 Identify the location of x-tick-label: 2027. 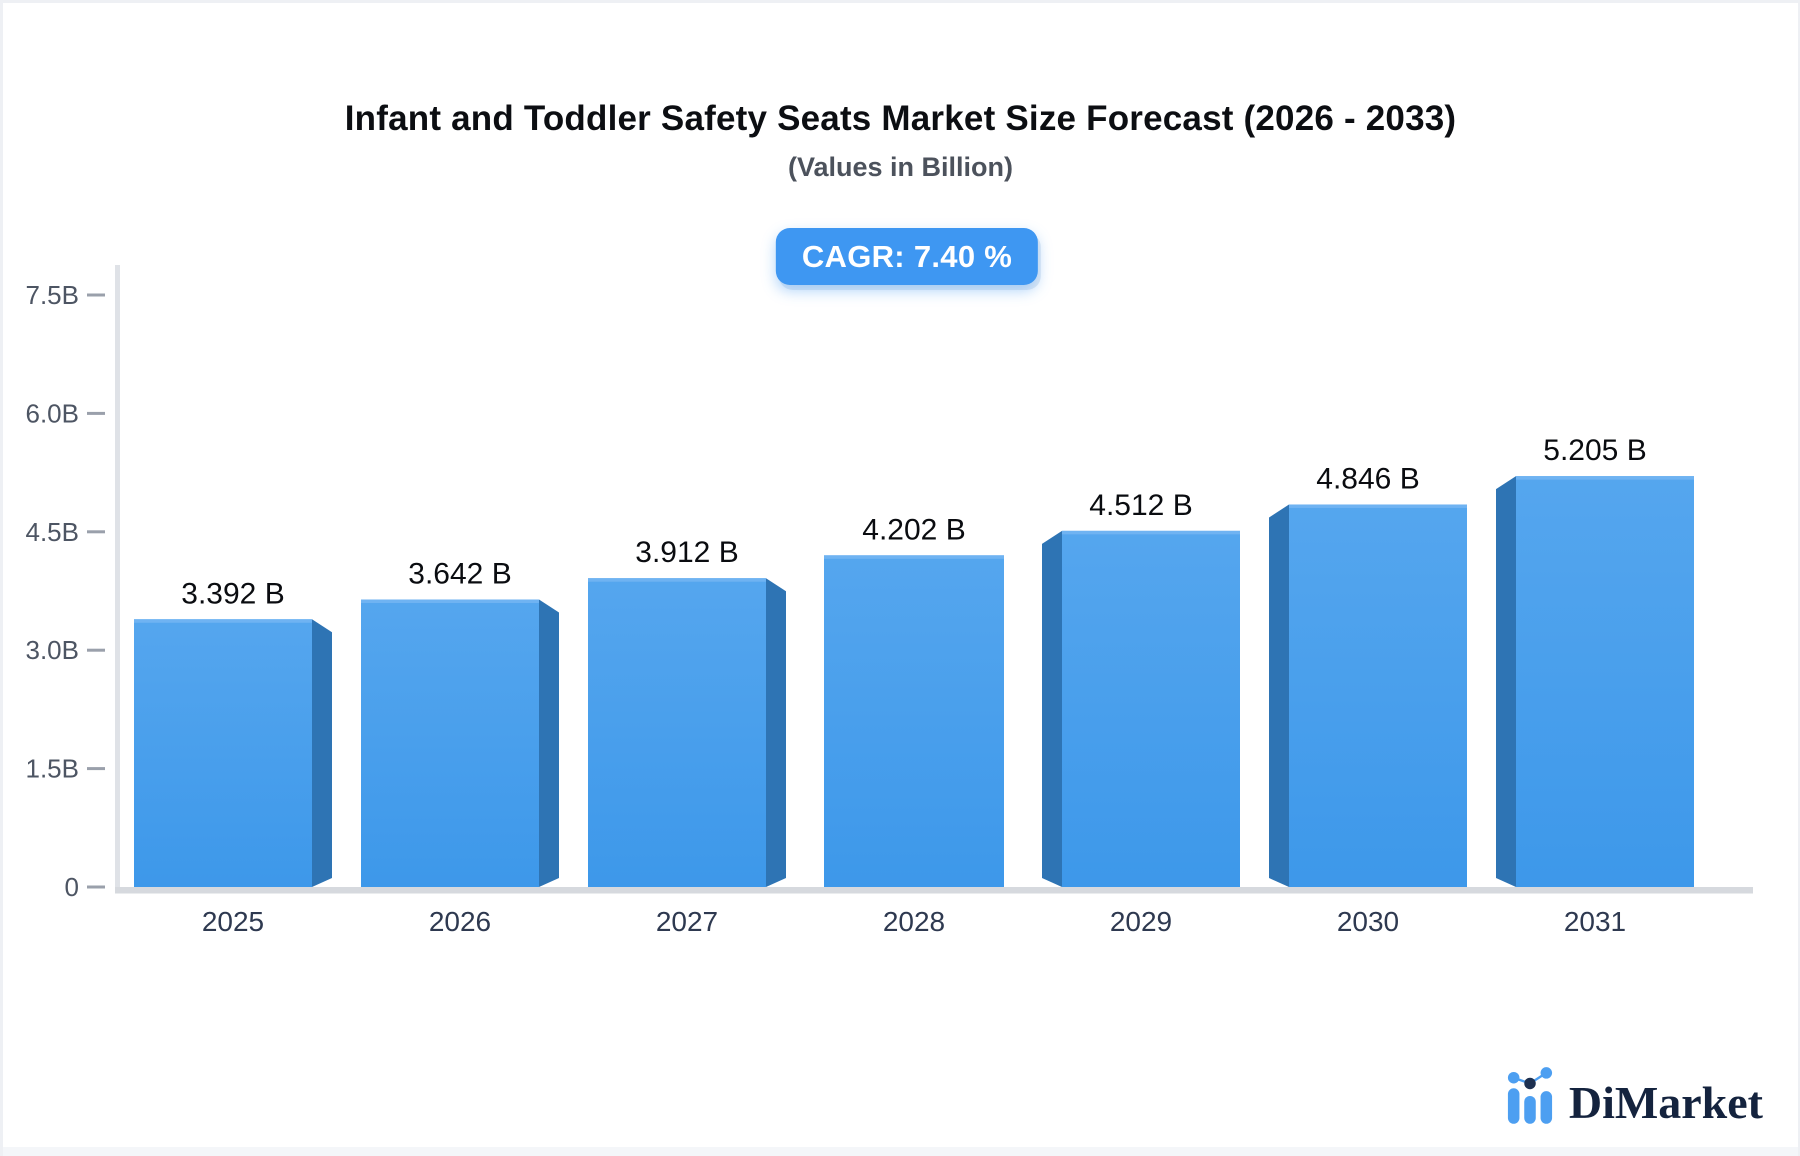
(687, 921).